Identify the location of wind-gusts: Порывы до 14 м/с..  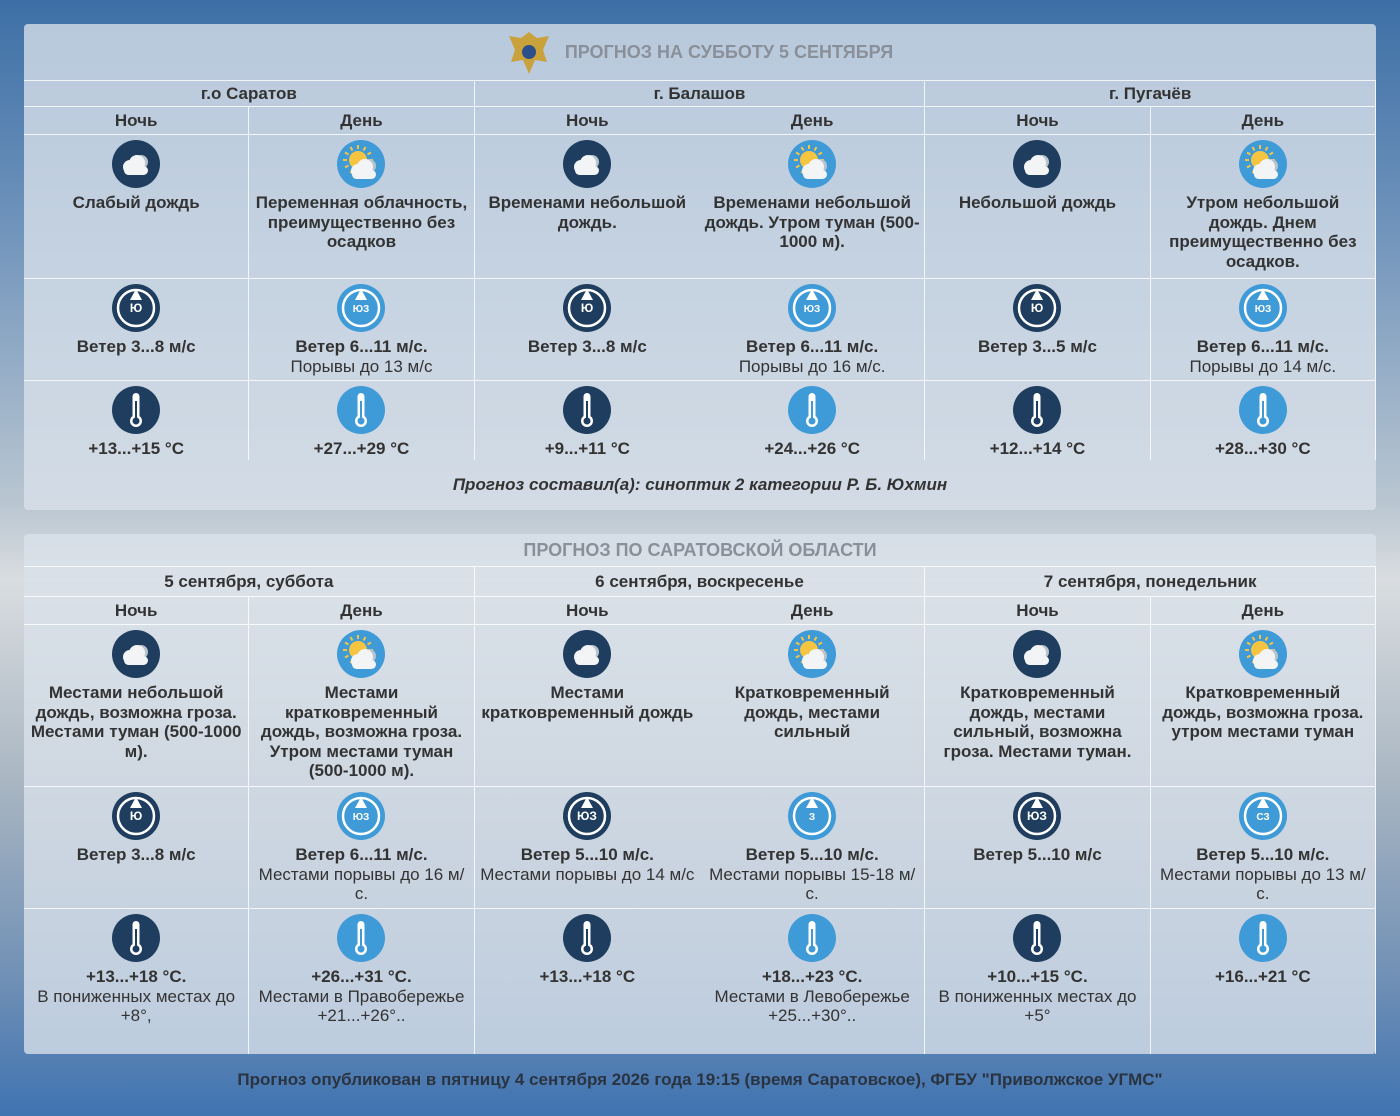
(1263, 366).